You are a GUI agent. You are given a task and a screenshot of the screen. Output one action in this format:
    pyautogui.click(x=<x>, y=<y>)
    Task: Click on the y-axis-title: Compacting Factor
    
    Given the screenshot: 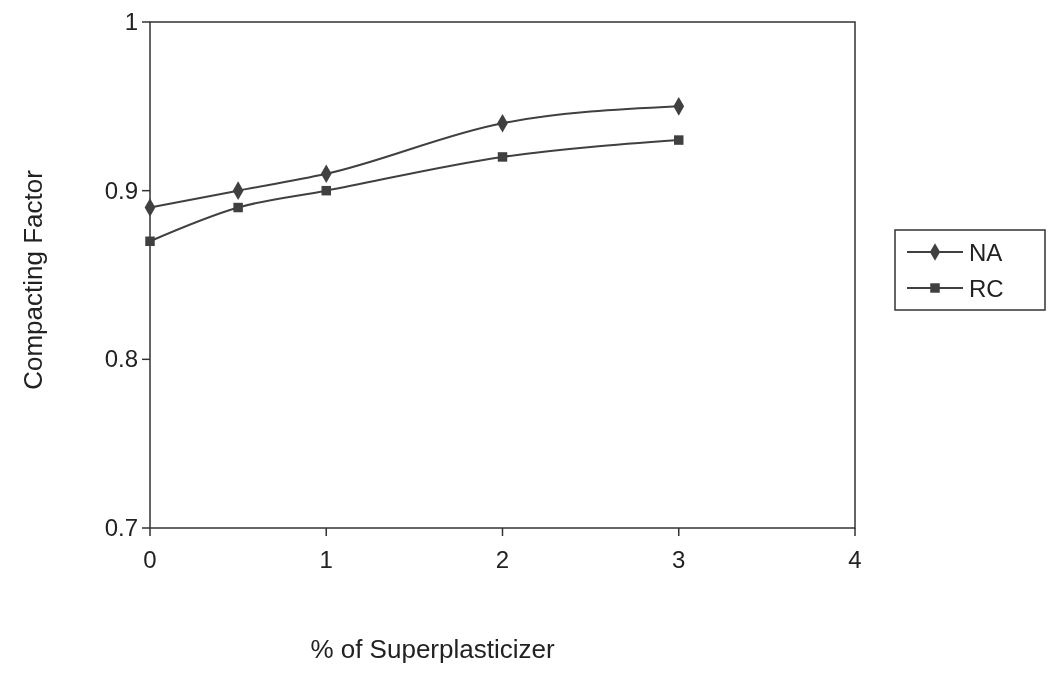 What is the action you would take?
    pyautogui.click(x=33, y=279)
    